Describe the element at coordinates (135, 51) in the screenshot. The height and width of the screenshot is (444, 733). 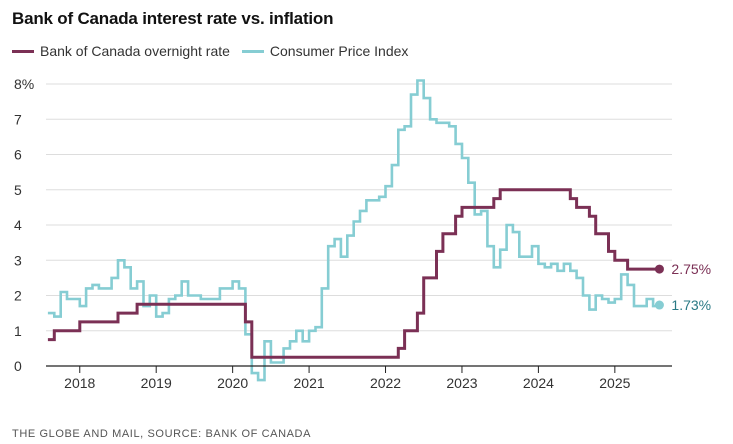
I see `legend-label-policy-rate: Bank of Canada overnight rate` at that location.